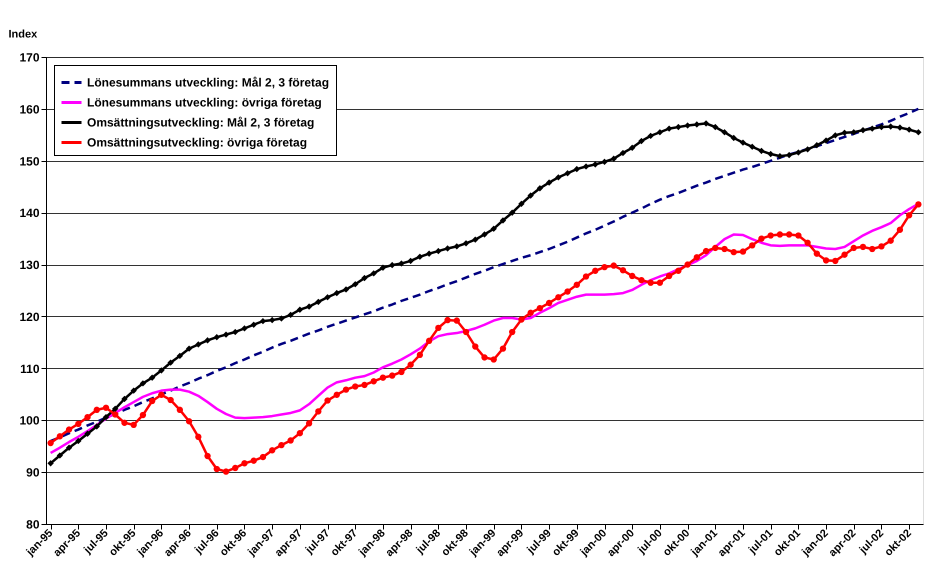  What do you see at coordinates (33, 525) in the screenshot?
I see `y-tick-label: 80` at bounding box center [33, 525].